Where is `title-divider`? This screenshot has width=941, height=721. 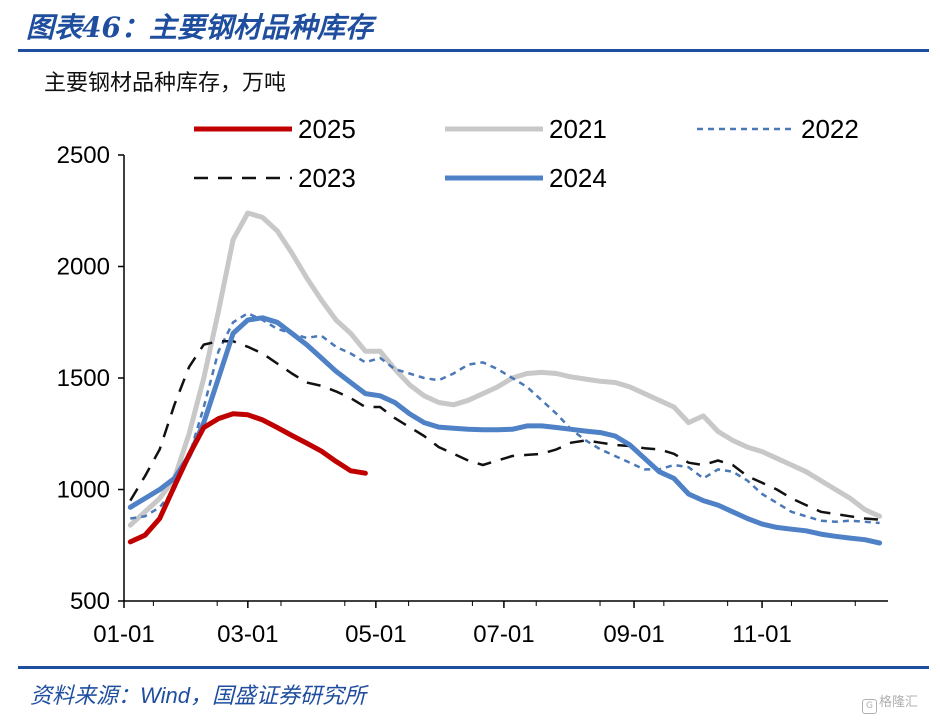
title-divider is located at coordinates (473, 50).